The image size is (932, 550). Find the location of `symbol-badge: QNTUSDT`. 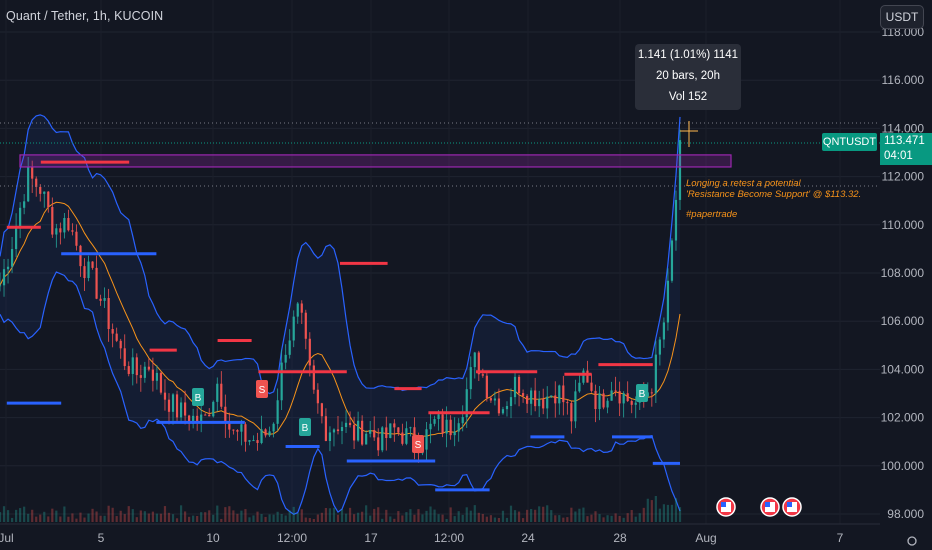

symbol-badge: QNTUSDT is located at coordinates (849, 142).